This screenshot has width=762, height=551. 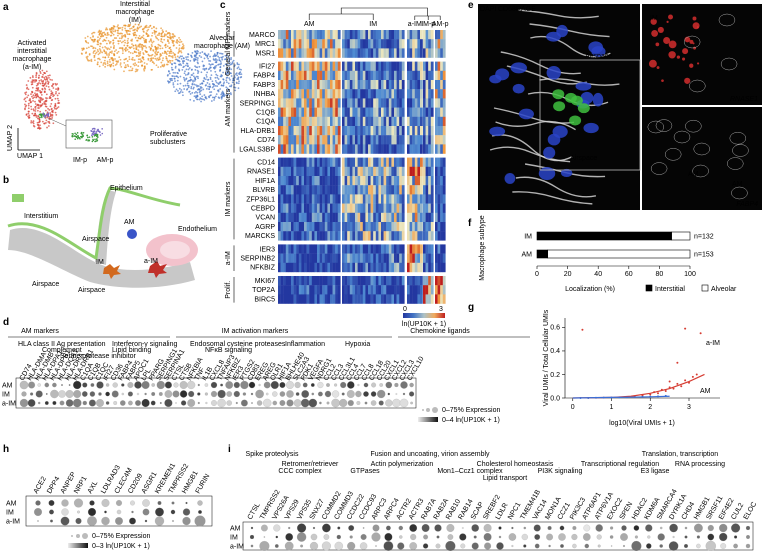 What do you see at coordinates (424, 324) in the screenshot?
I see `colorbar-title: ln(UP10K + 1)` at bounding box center [424, 324].